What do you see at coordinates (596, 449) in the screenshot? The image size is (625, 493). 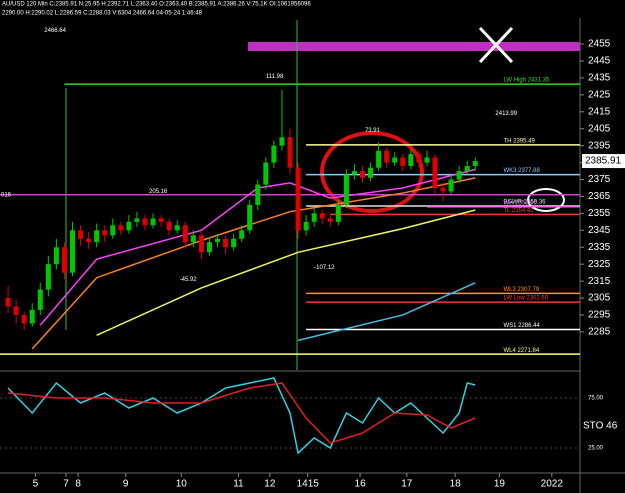 I see `stoch-tick-label: 25.00` at bounding box center [596, 449].